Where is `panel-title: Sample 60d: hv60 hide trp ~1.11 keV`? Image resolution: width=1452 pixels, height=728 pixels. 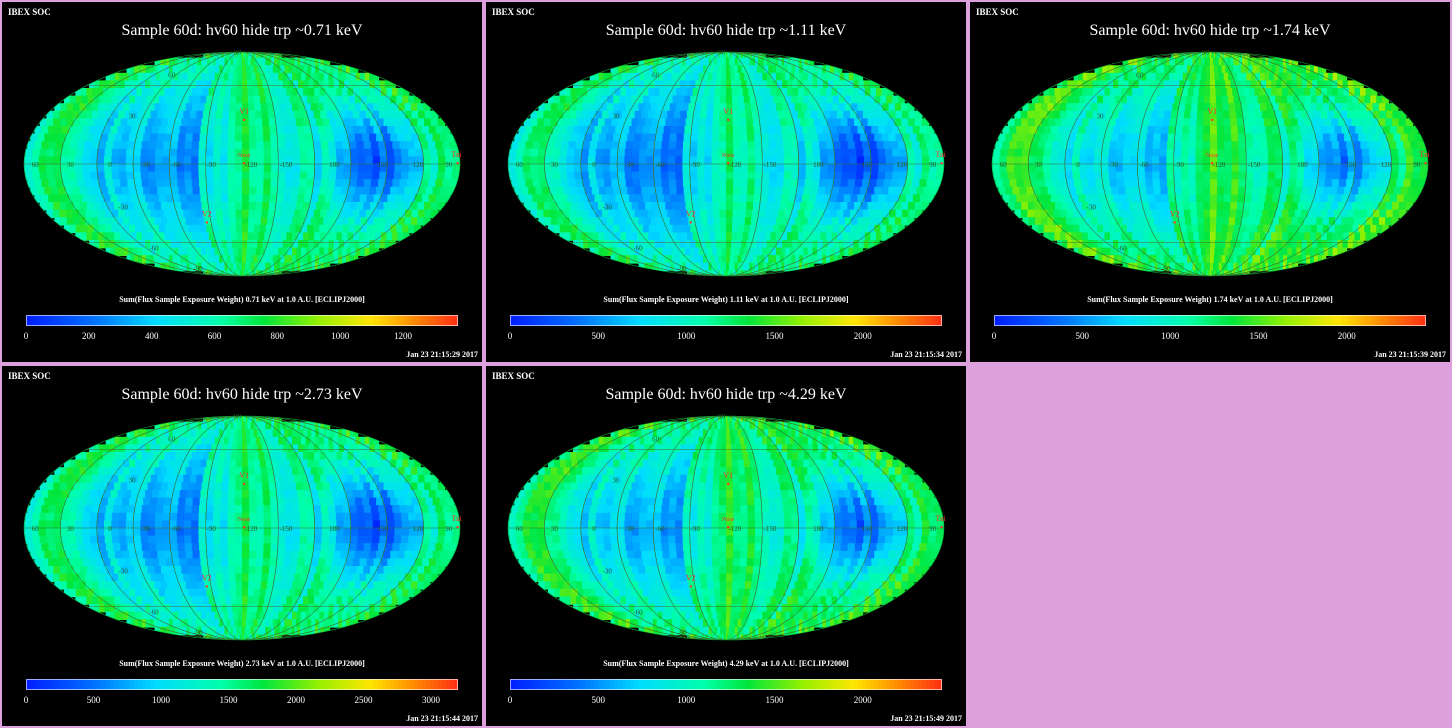
panel-title: Sample 60d: hv60 hide trp ~1.11 keV is located at coordinates (726, 30).